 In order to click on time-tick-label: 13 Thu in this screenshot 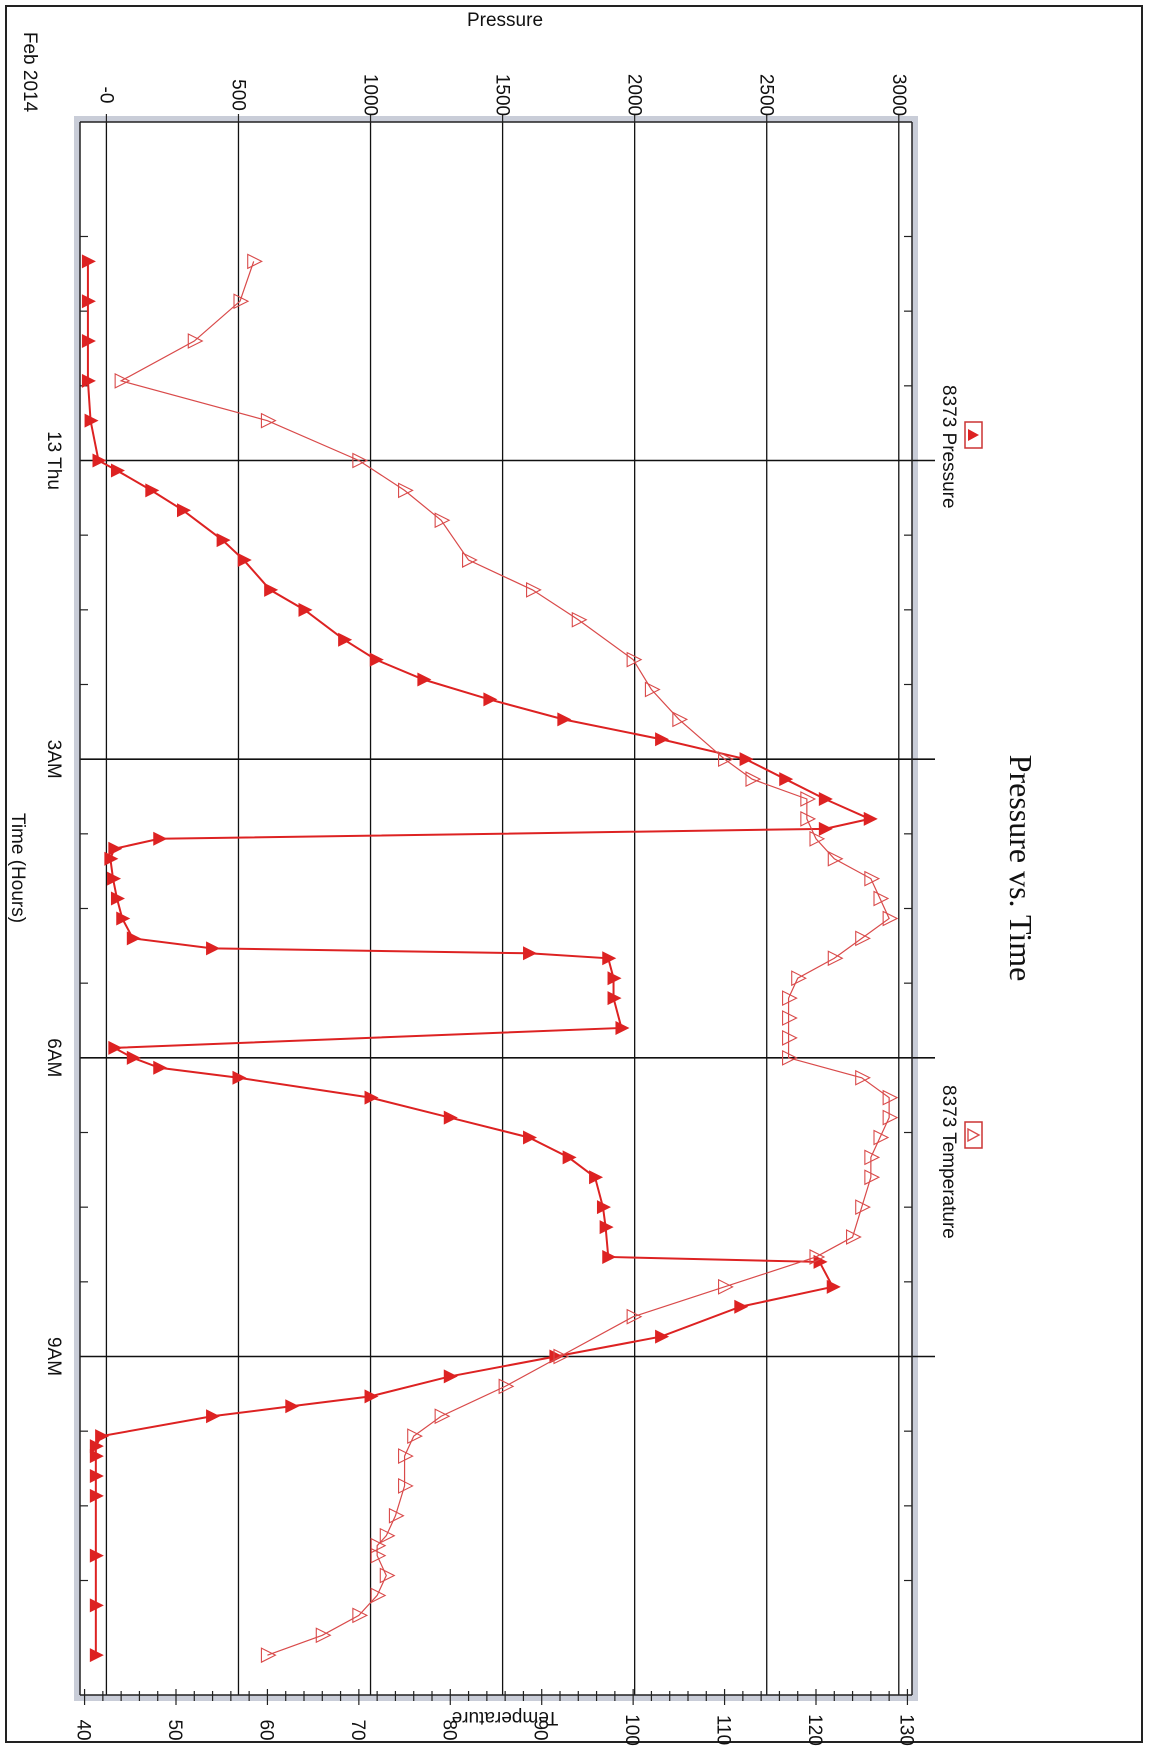, I will do `click(53, 460)`.